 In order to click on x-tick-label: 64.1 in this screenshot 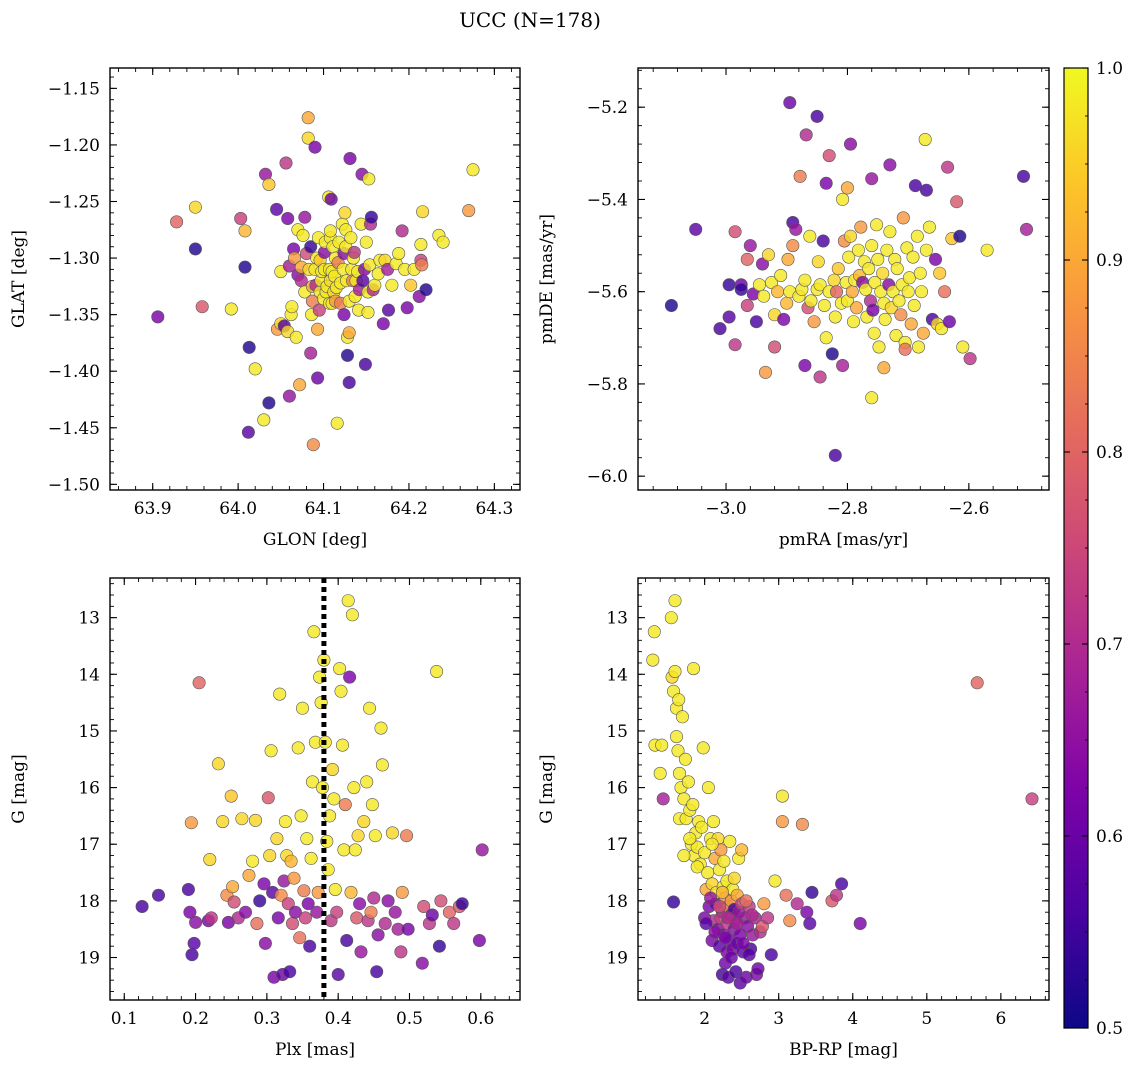, I will do `click(324, 509)`.